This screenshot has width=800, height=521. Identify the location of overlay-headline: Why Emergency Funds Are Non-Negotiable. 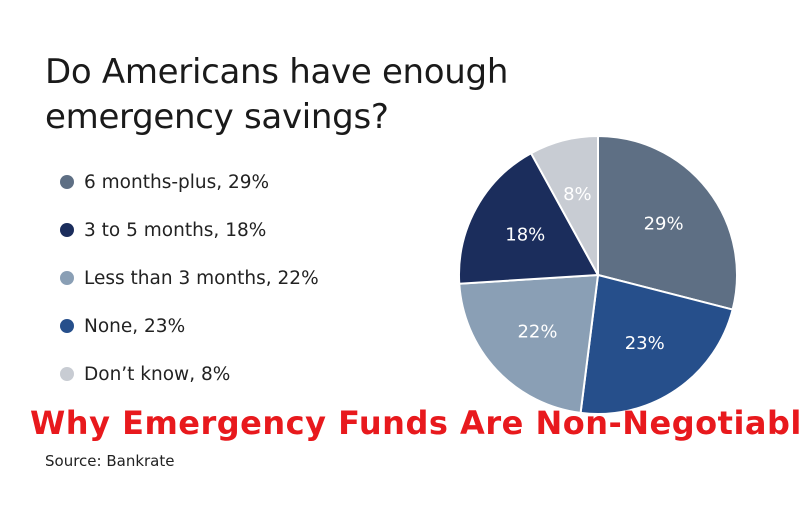
(415, 423).